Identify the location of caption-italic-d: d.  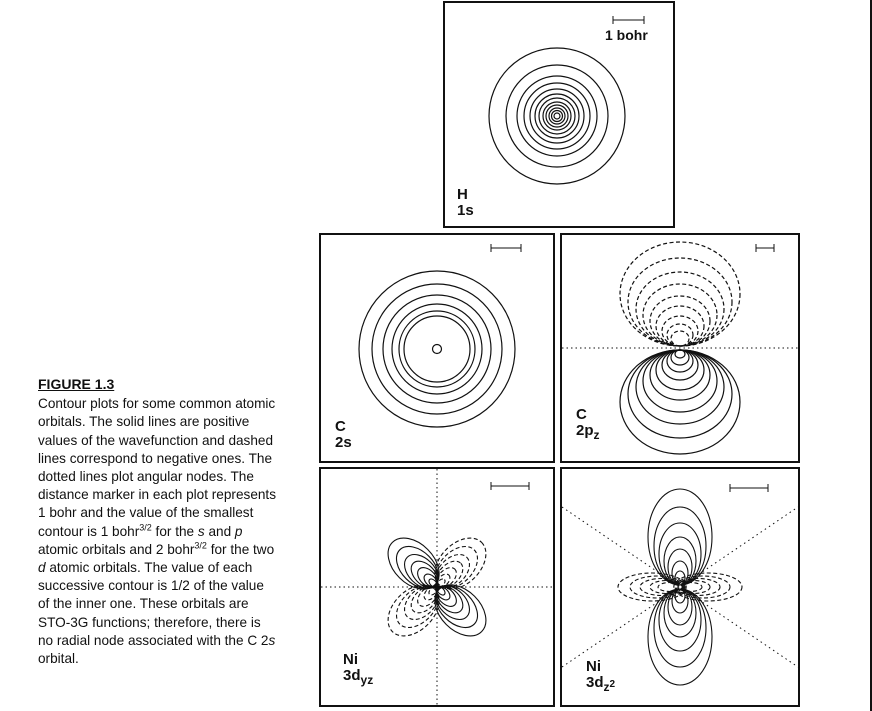
(42, 568).